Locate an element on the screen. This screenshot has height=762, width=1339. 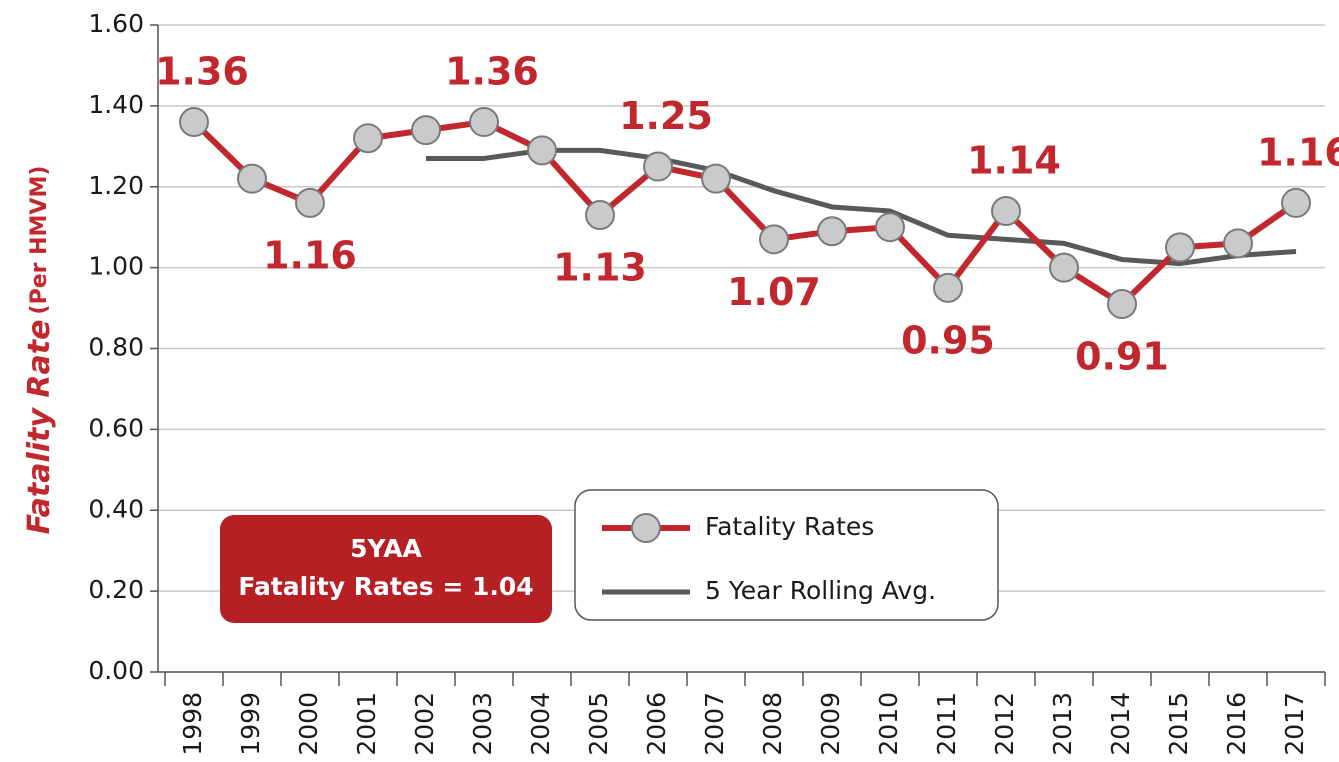
x-tick-label: 2004 is located at coordinates (540, 724).